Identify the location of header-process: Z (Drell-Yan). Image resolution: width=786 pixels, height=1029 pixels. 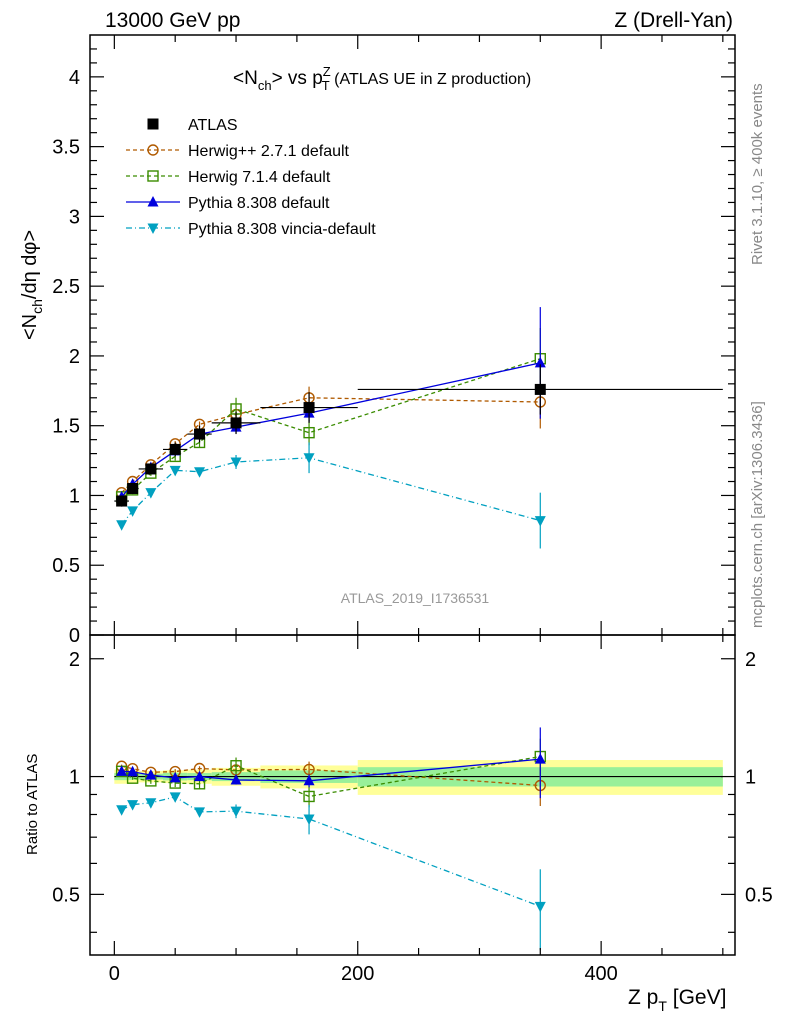
(673, 20).